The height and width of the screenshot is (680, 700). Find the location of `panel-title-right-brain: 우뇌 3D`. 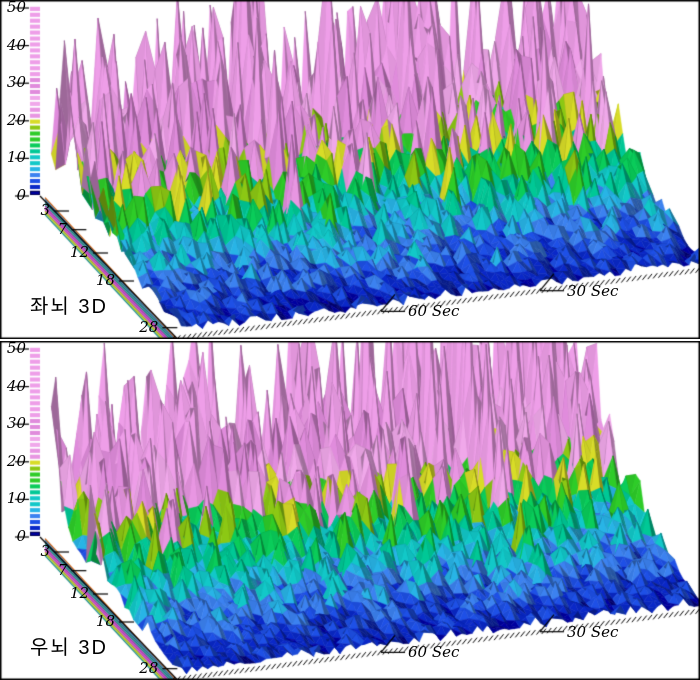

panel-title-right-brain: 우뇌 3D is located at coordinates (69, 648).